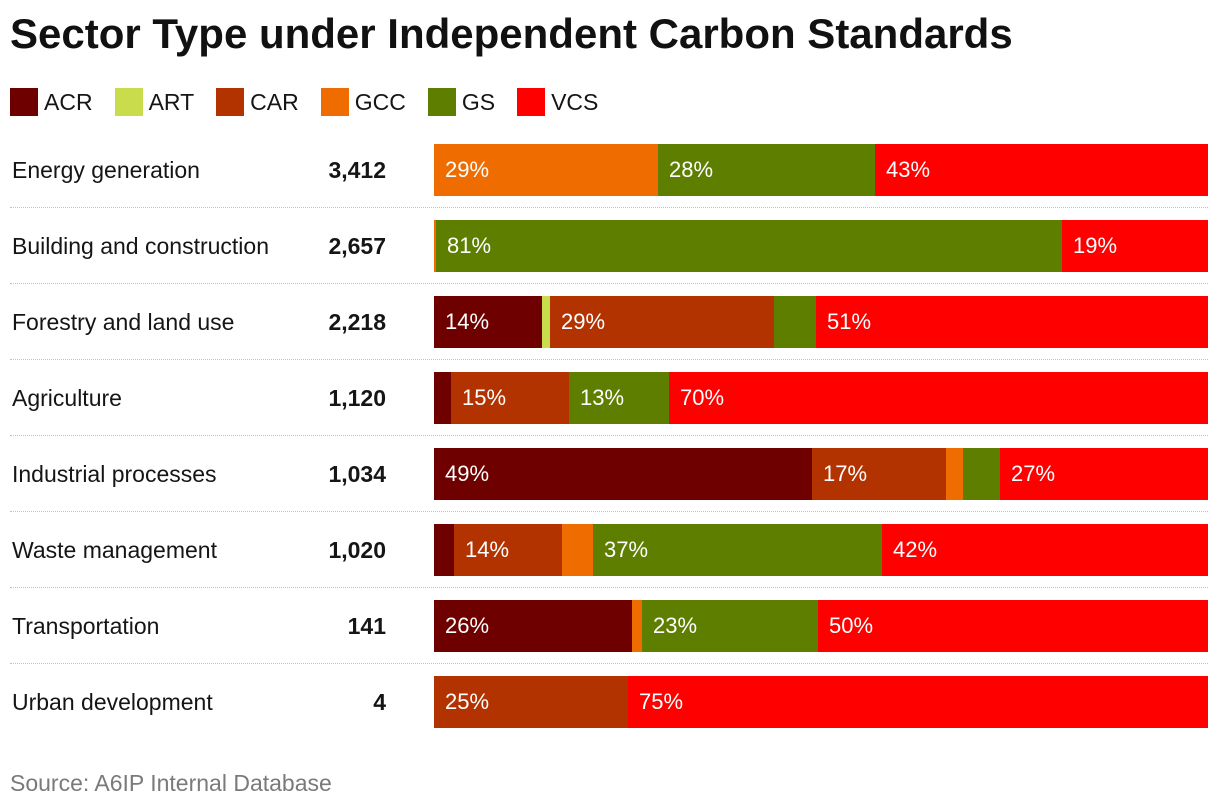  I want to click on bar-segment-industrial-processes-gcc, so click(954, 474).